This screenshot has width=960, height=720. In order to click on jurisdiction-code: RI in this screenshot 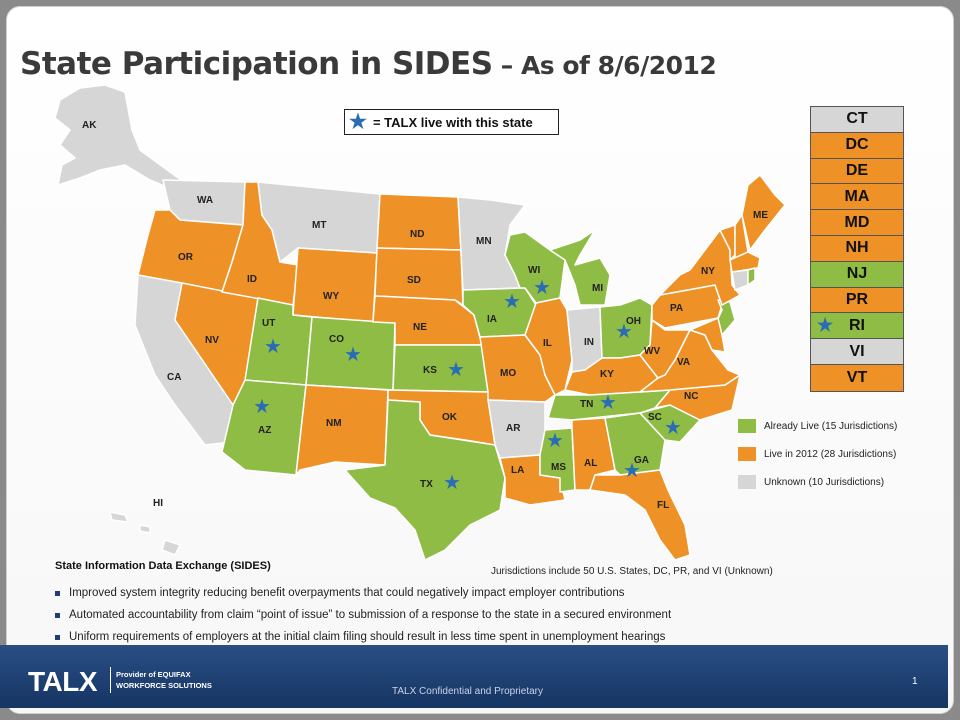, I will do `click(857, 325)`.